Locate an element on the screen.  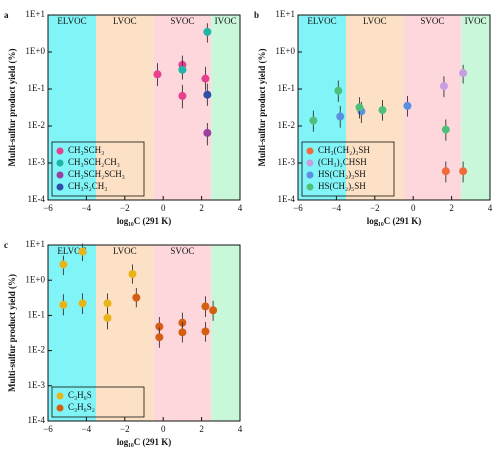
legend-label: (CH₃)₂CHSH is located at coordinates (342, 162).